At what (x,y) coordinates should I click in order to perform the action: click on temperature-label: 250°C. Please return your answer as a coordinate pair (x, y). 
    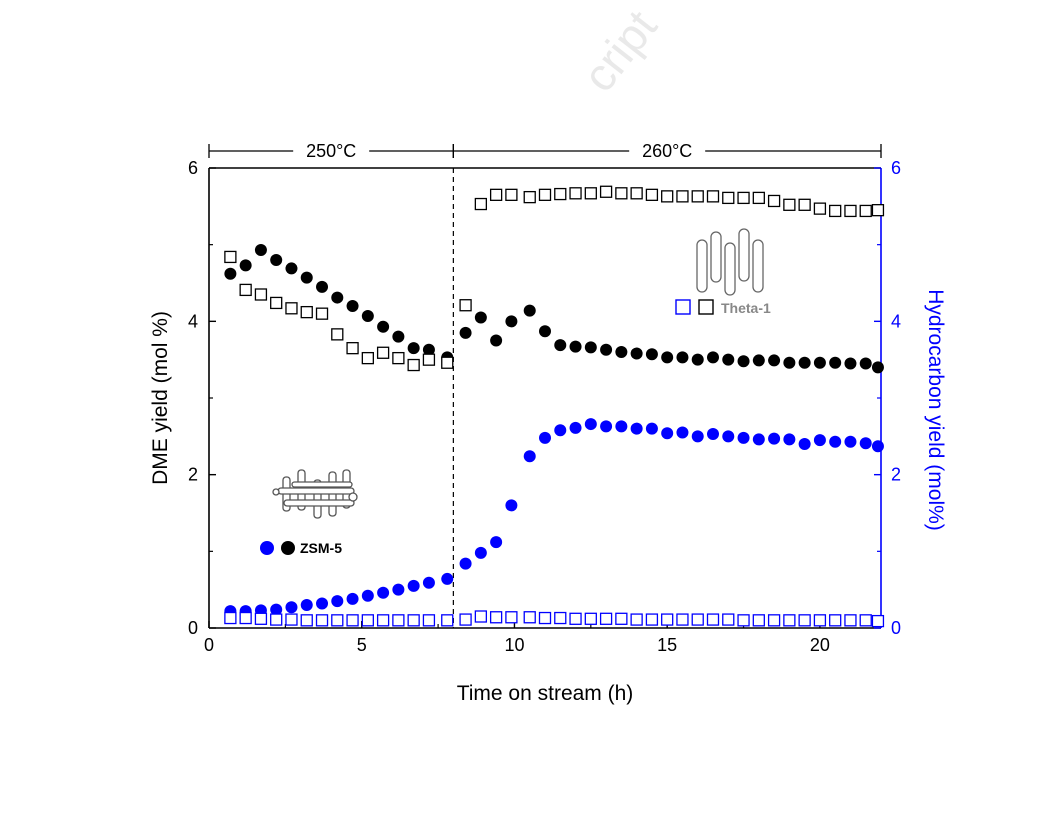
    Looking at the image, I should click on (331, 151).